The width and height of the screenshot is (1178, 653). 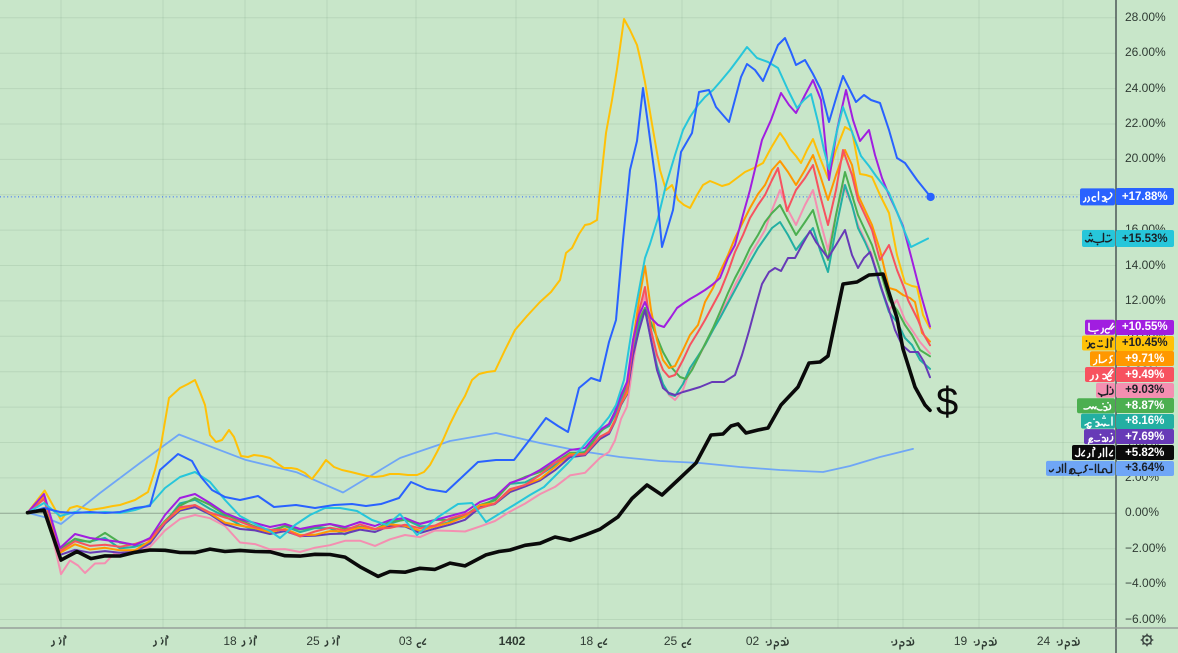 I want to click on svg-text: 02, so click(x=753, y=641).